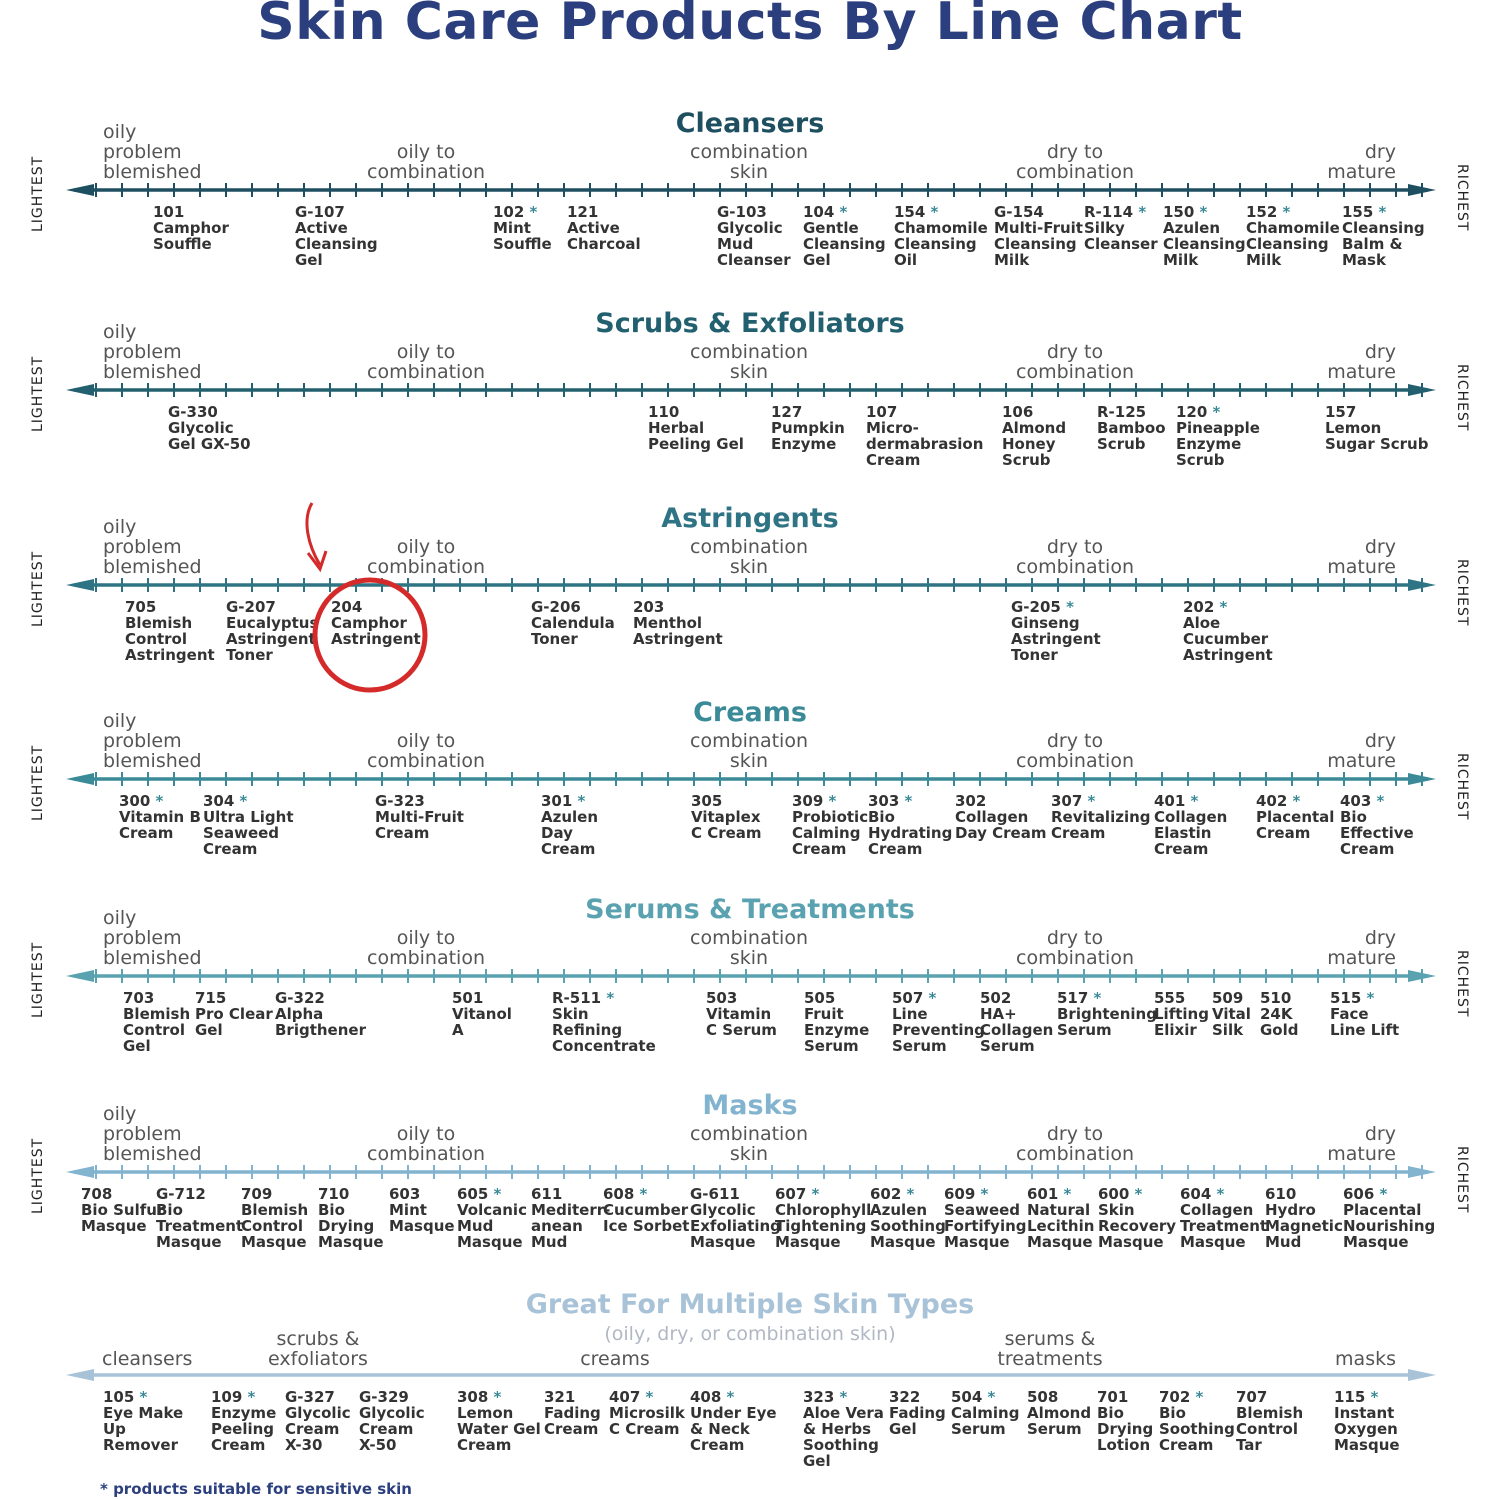 Image resolution: width=1500 pixels, height=1500 pixels. Describe the element at coordinates (419, 817) in the screenshot. I see `product-item: G-323 Multi-Fruit Cream` at that location.